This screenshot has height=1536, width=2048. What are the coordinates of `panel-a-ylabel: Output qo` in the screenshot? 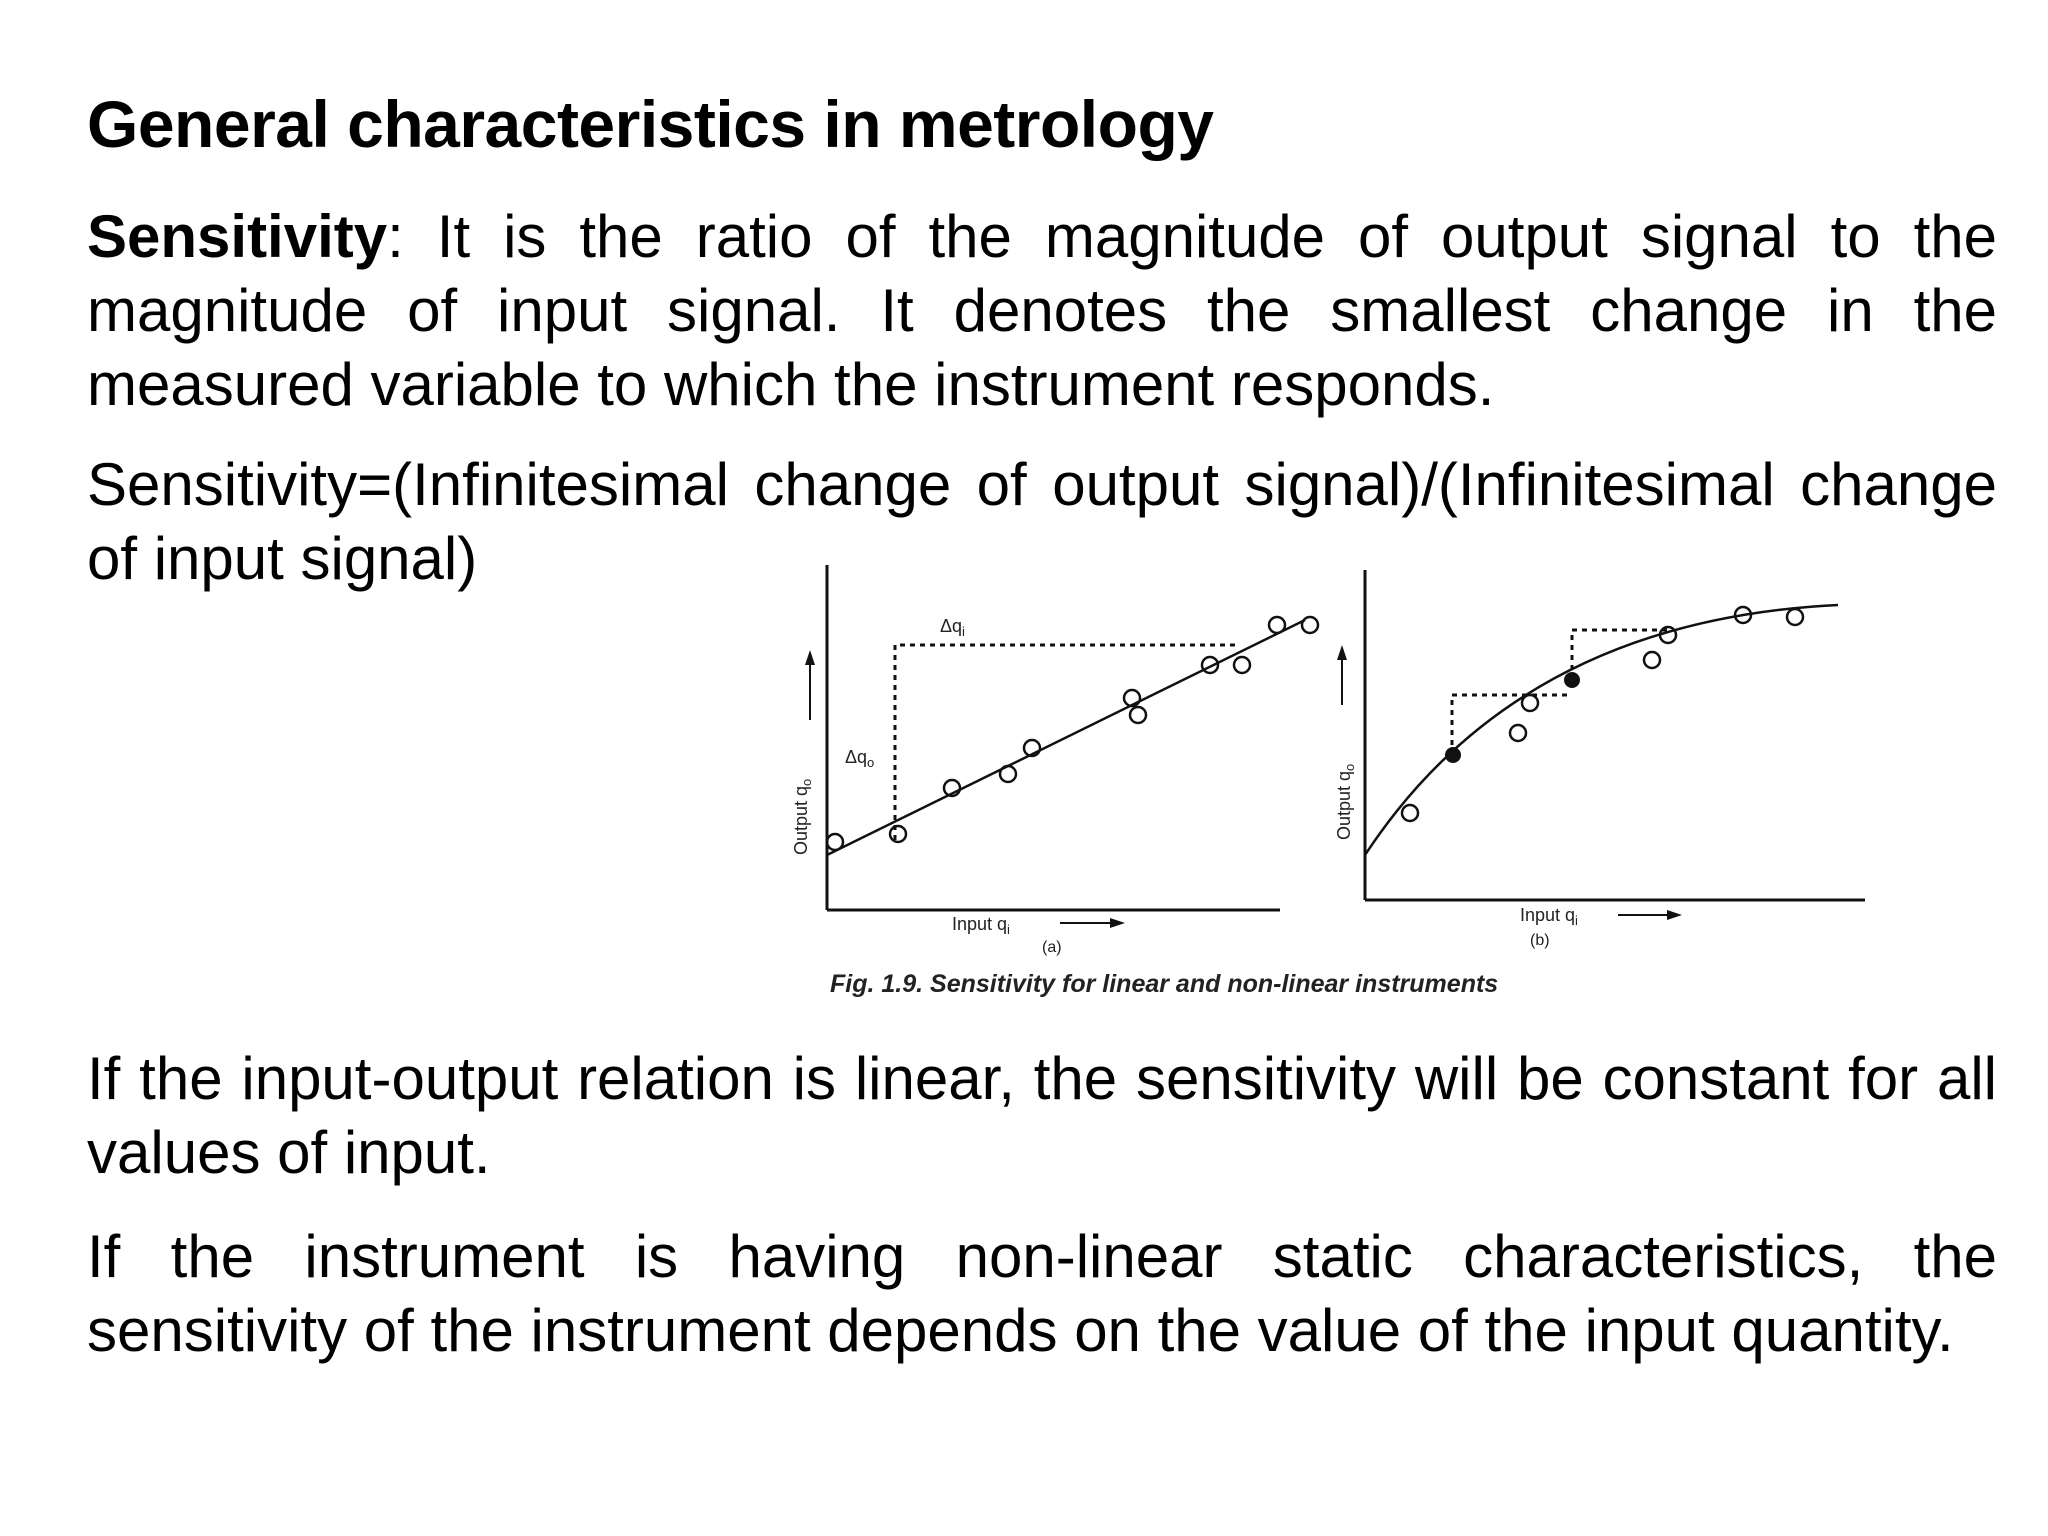 It's located at (802, 817).